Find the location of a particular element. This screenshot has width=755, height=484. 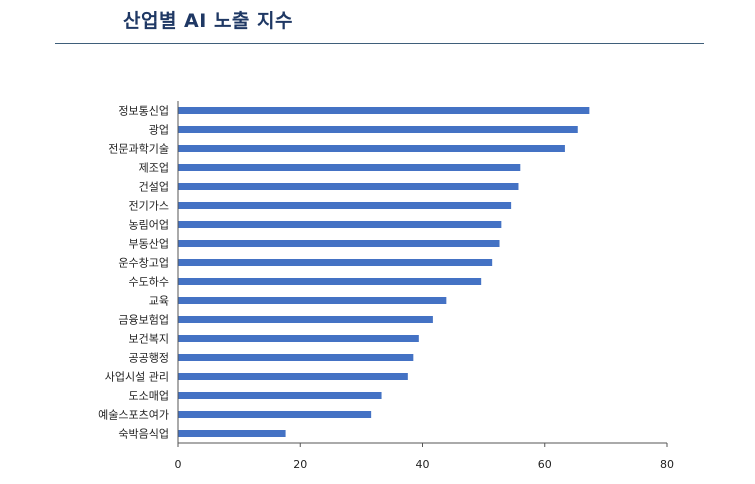

page-title: 산업별 AI 노출 지수 is located at coordinates (208, 21).